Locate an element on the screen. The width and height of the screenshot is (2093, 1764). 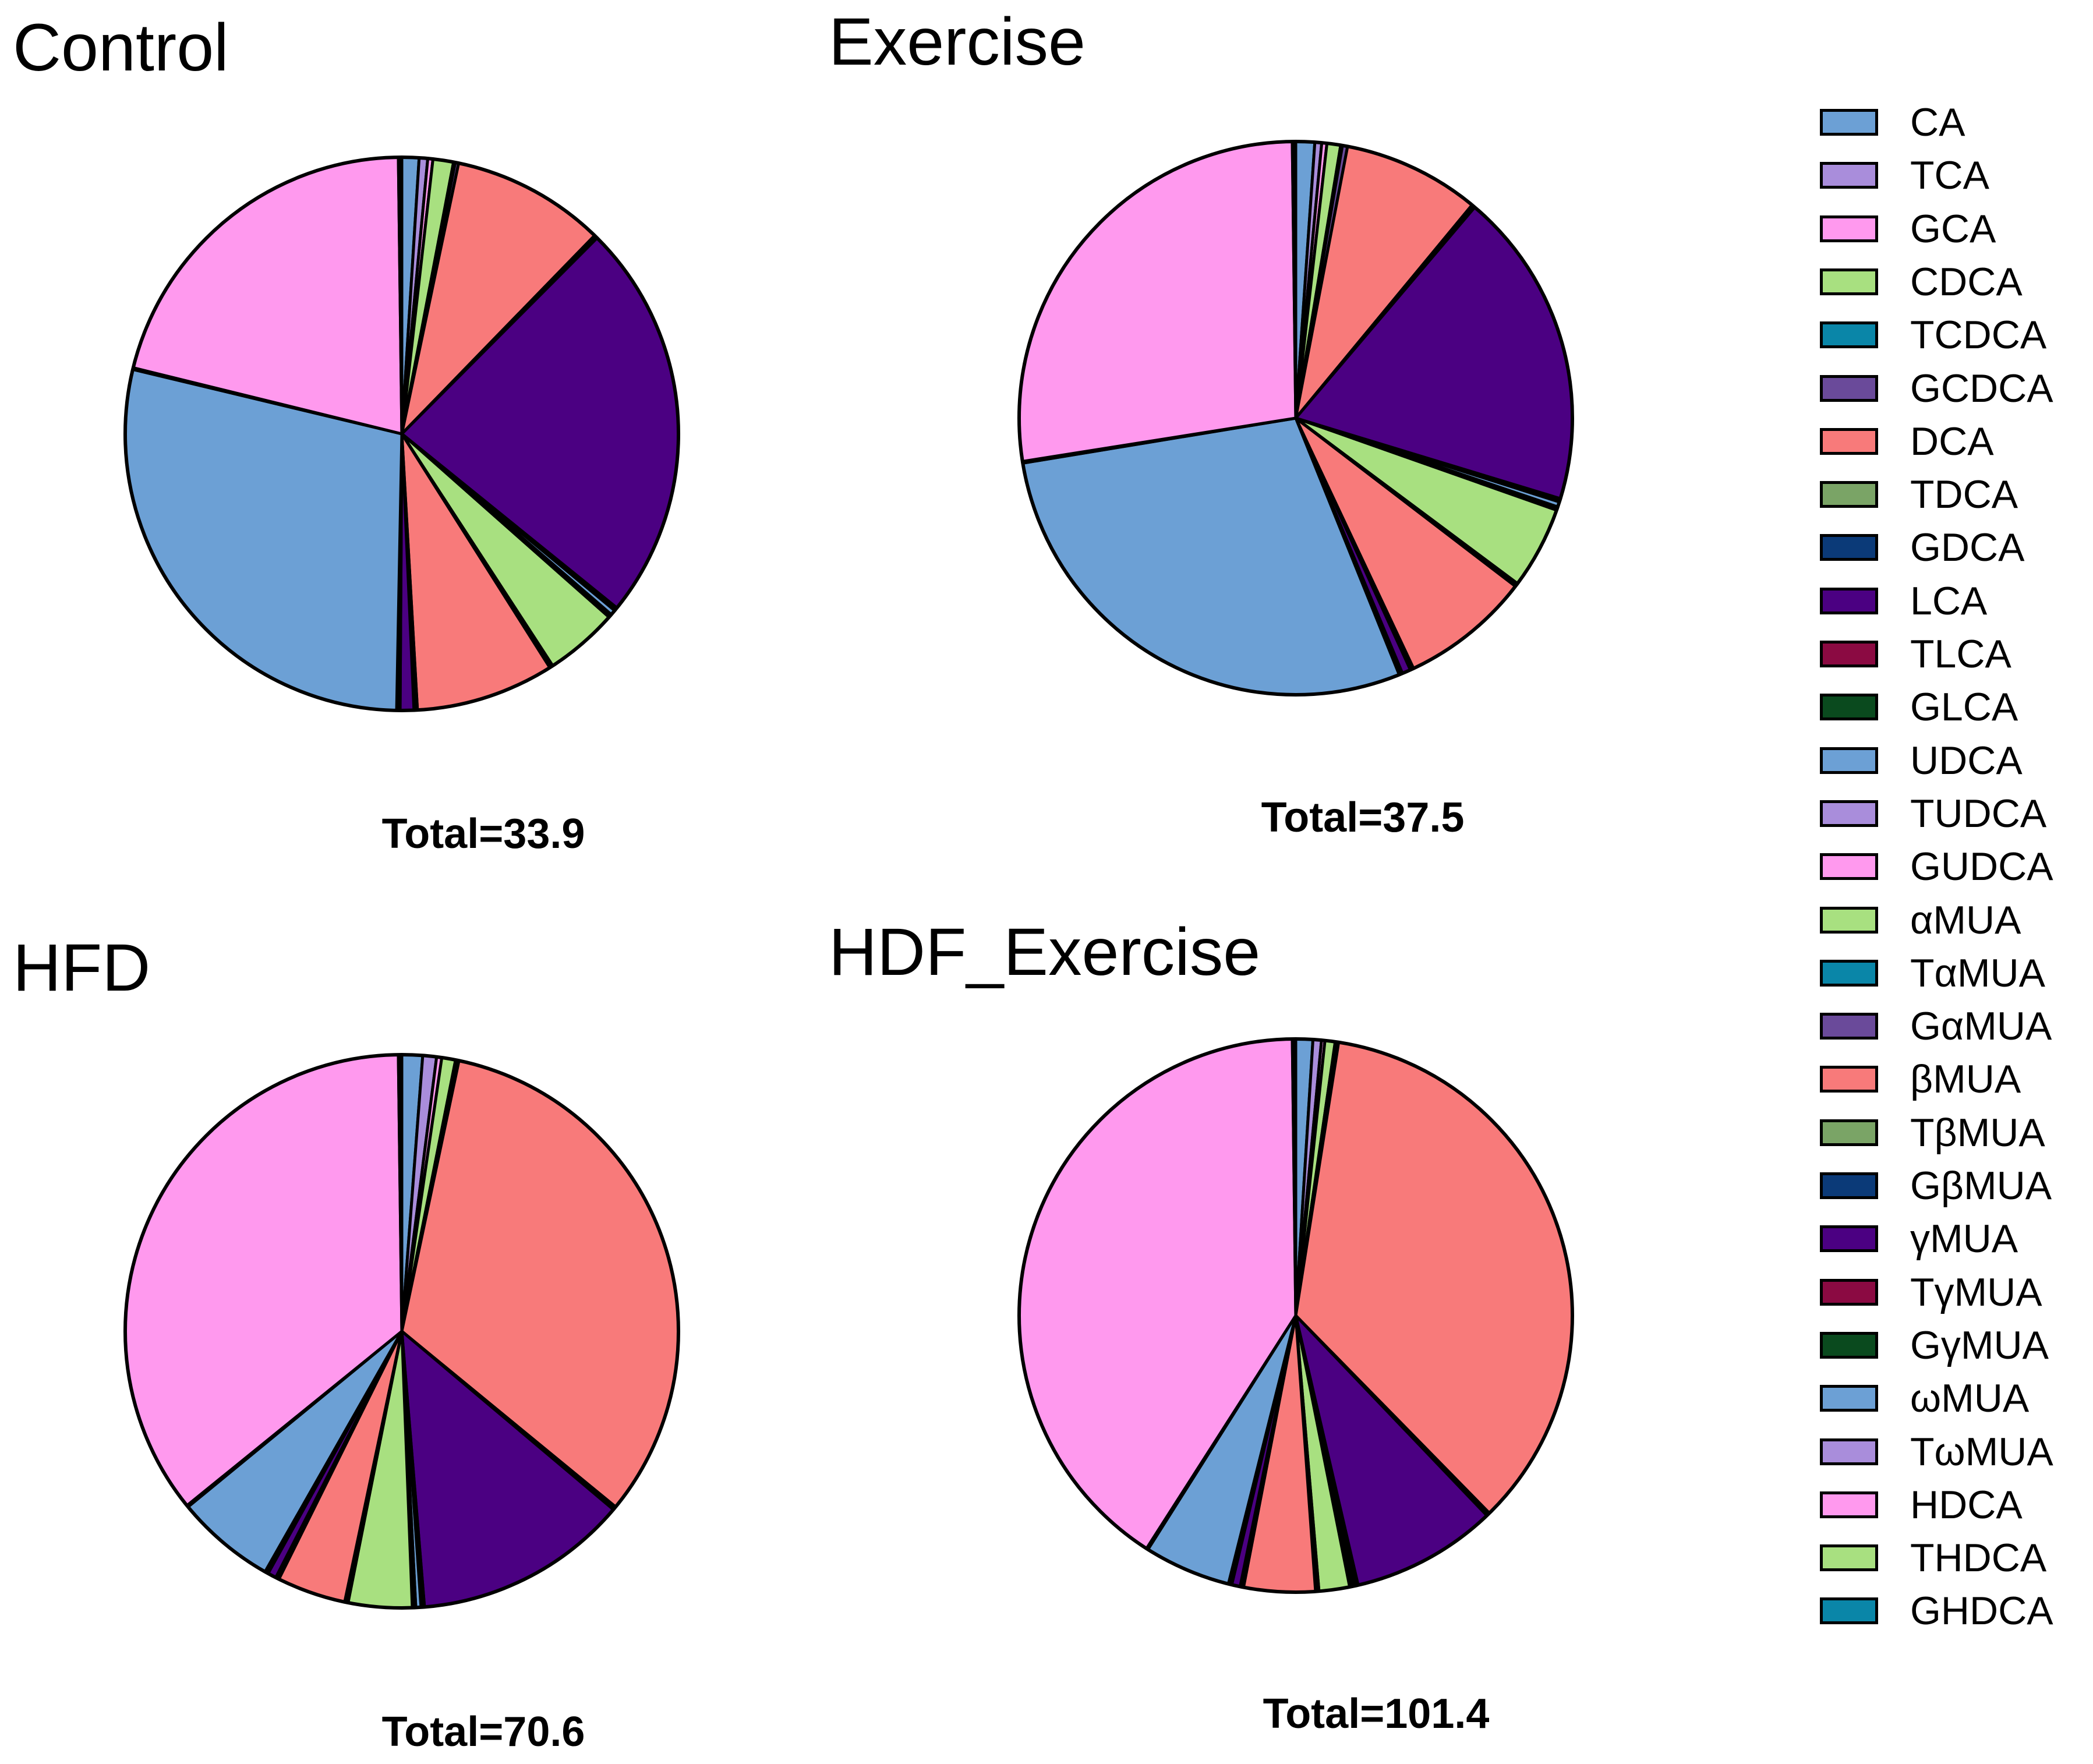
legend-label: CA is located at coordinates (1937, 122).